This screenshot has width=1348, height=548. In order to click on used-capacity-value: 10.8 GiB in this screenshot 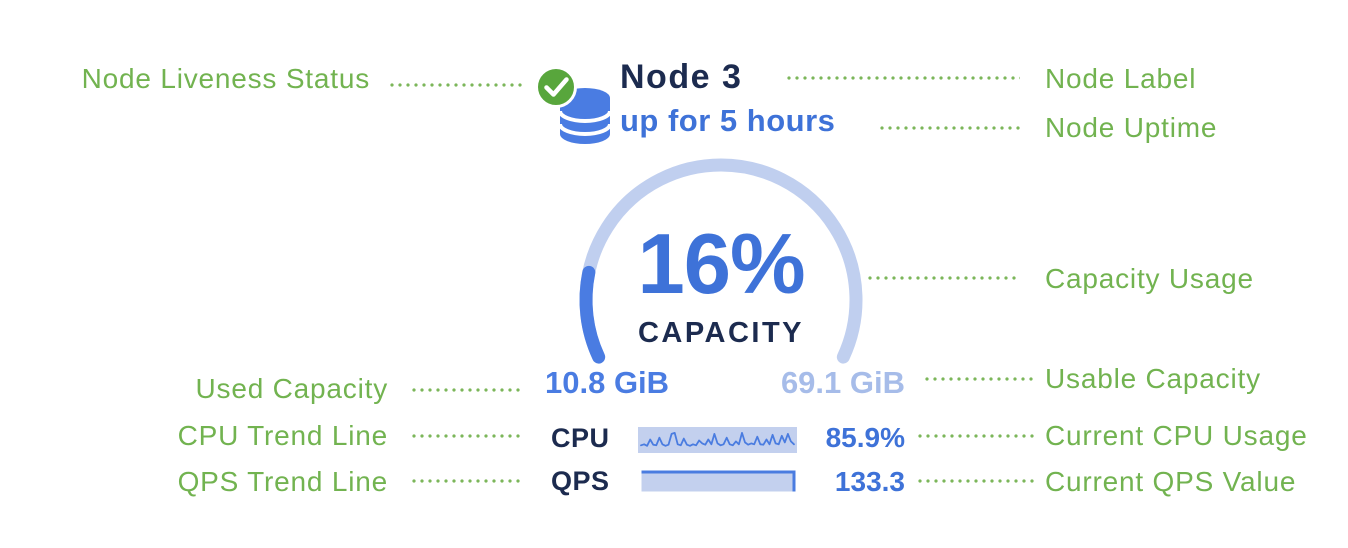, I will do `click(607, 382)`.